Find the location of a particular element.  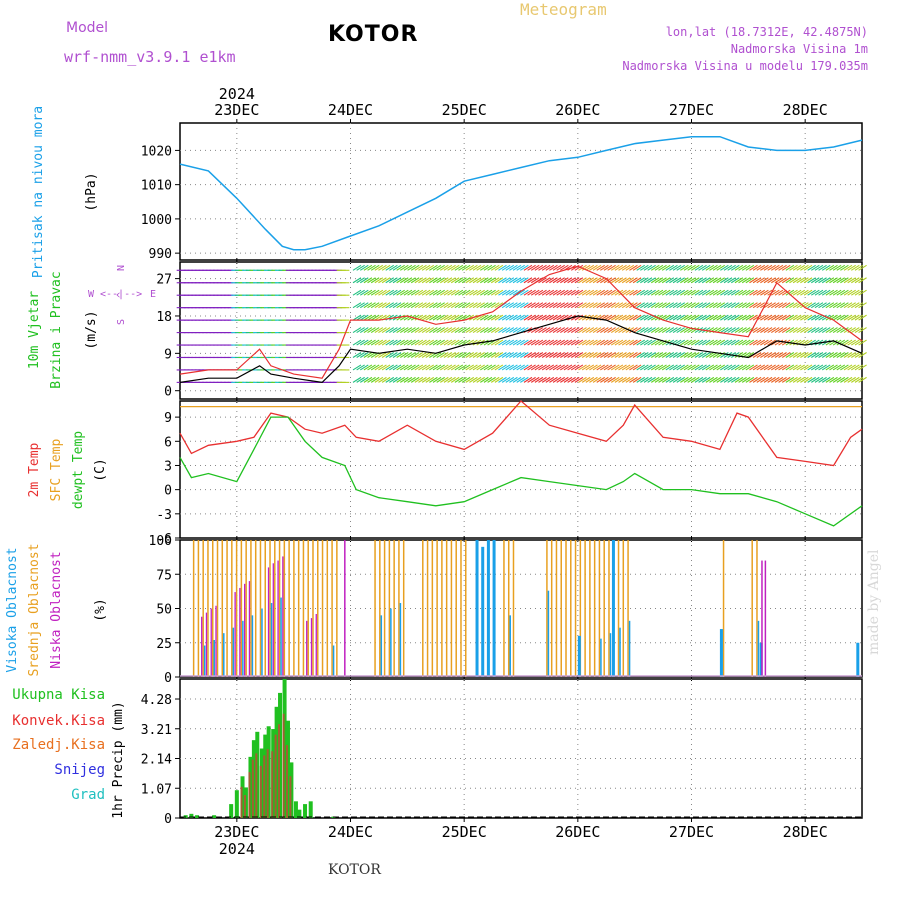

precip-total-bar is located at coordinates (214, 816).